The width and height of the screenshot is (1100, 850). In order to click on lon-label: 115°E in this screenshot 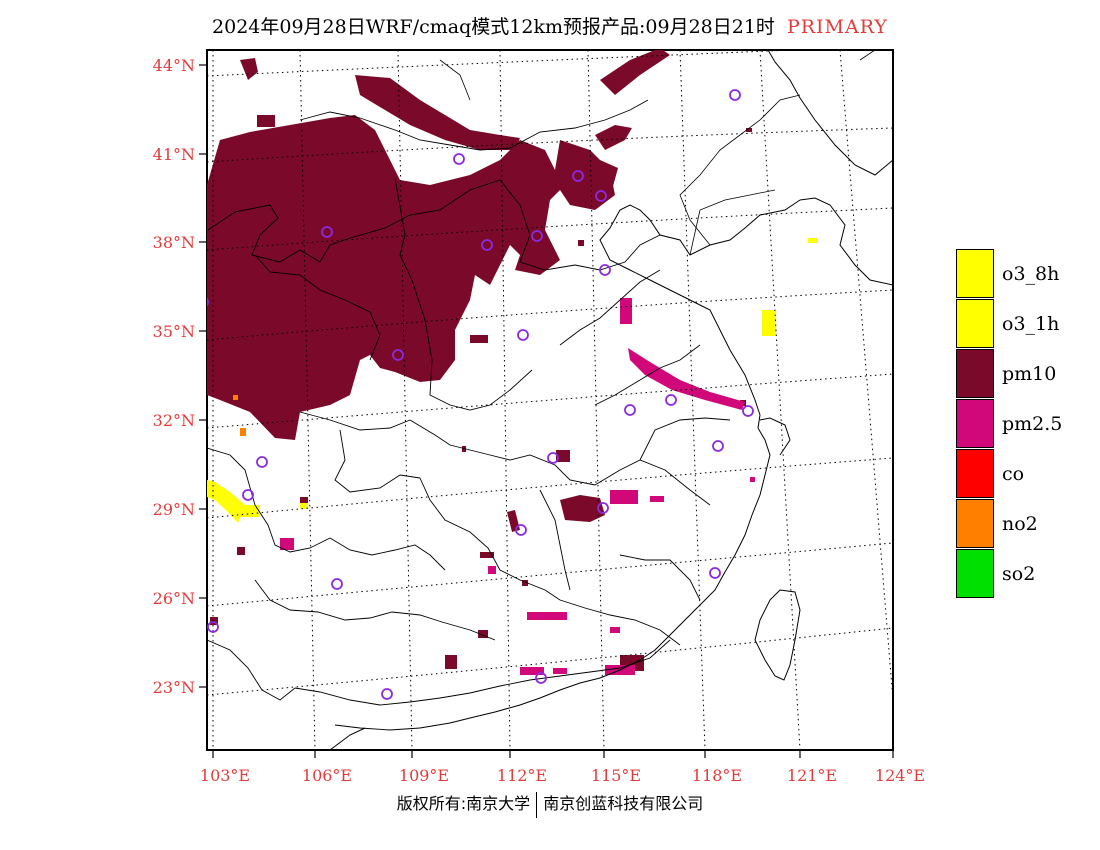, I will do `click(616, 775)`.